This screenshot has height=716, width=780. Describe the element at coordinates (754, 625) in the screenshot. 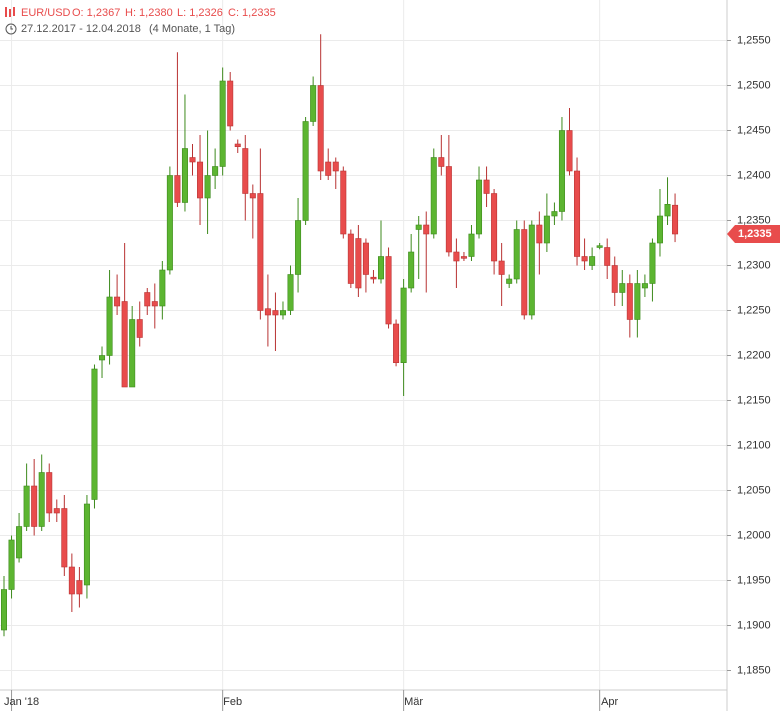

I see `y-tick-label: 1,1900` at that location.